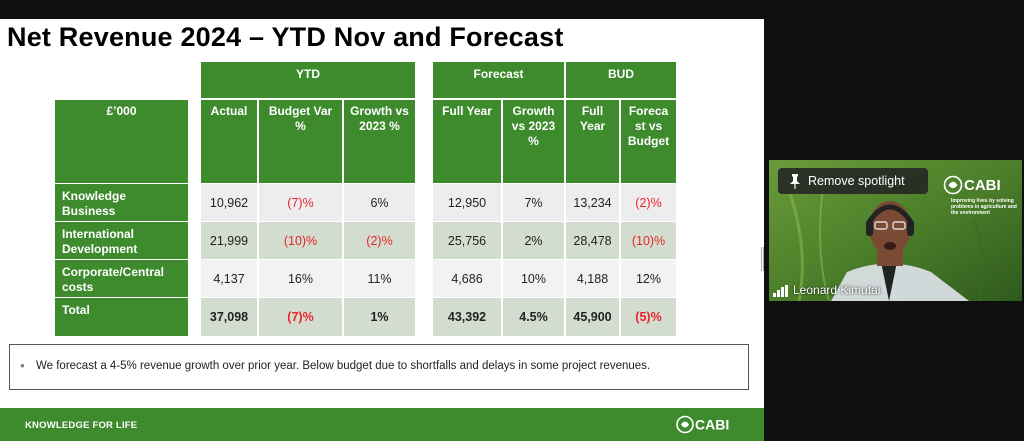 The height and width of the screenshot is (441, 1024). Describe the element at coordinates (795, 181) in the screenshot. I see `pin-icon` at that location.